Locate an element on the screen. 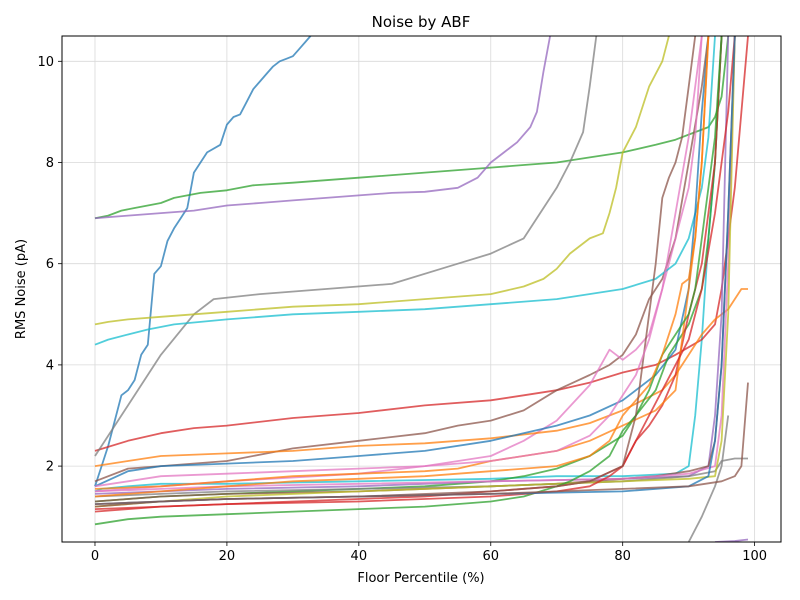 The width and height of the screenshot is (800, 600). y-tick-label: 2 is located at coordinates (50, 467).